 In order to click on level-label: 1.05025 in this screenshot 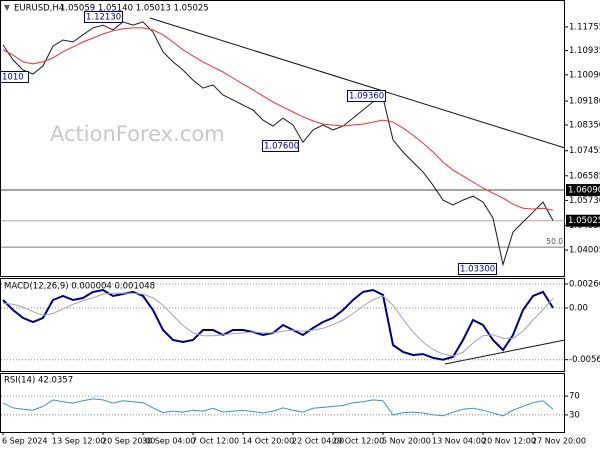, I will do `click(584, 221)`.